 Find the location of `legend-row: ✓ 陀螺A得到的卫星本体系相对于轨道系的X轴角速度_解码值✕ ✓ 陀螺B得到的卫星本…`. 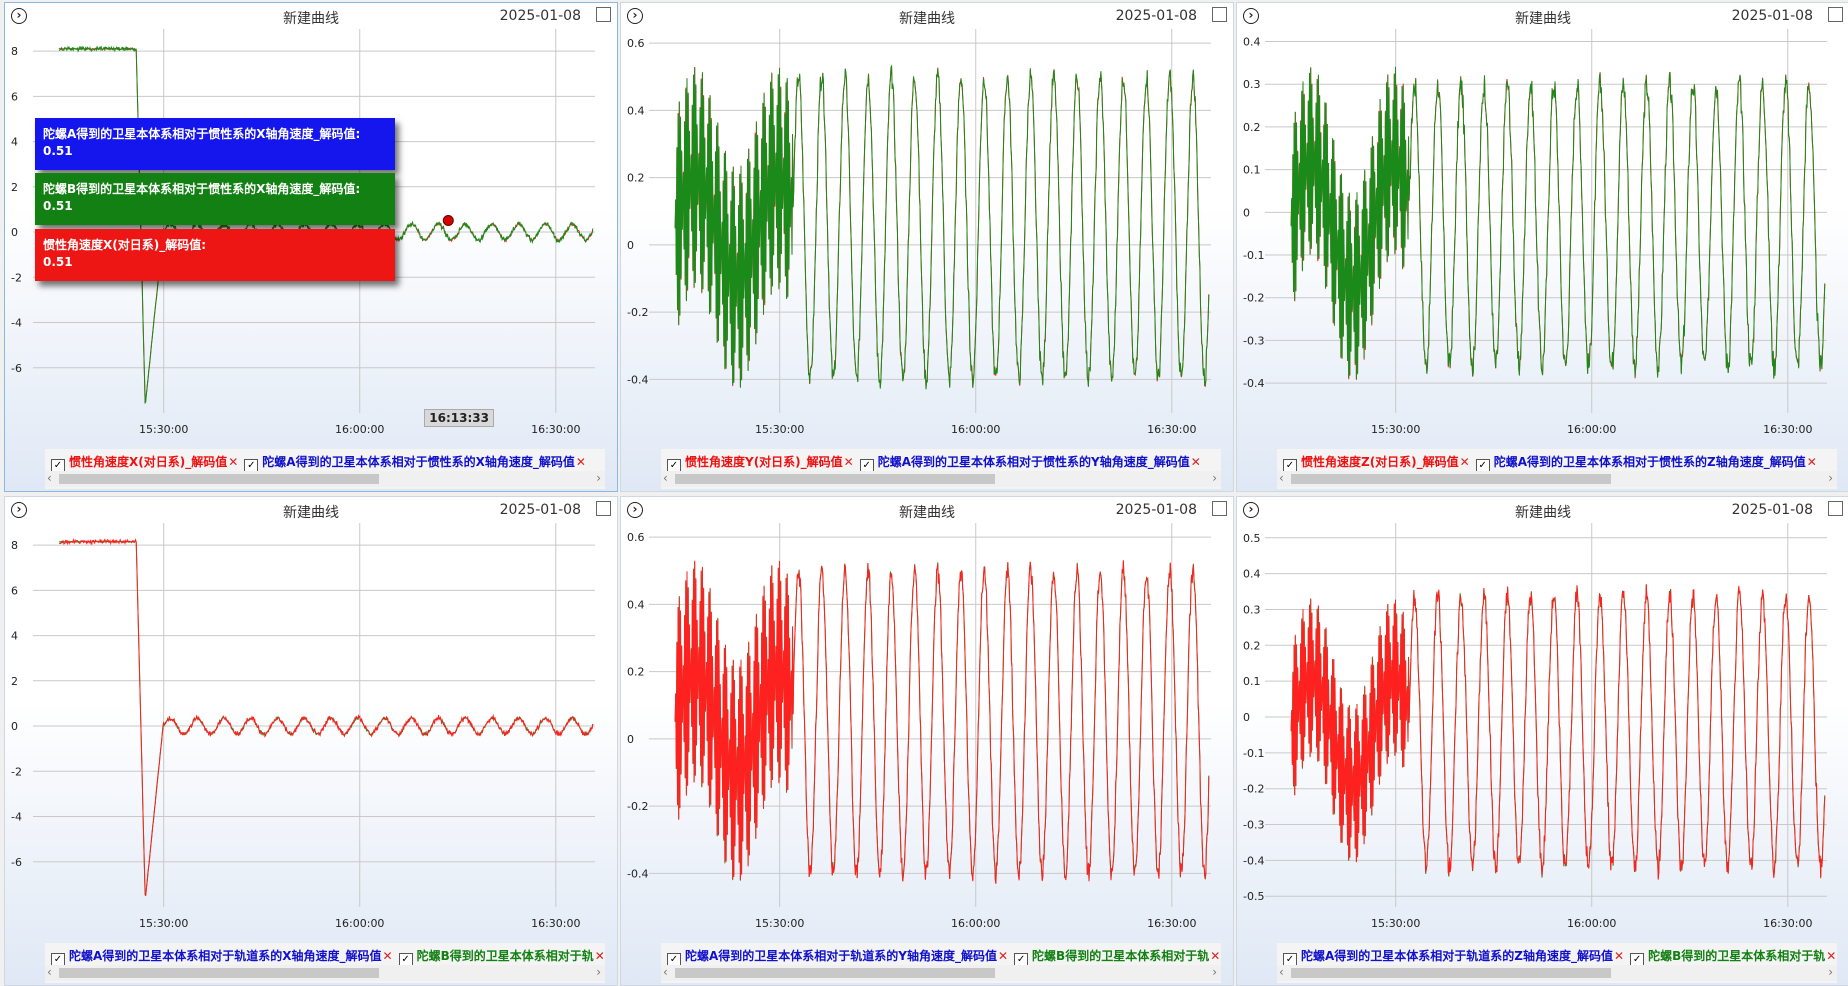

legend-row: ✓ 陀螺A得到的卫星本体系相对于轨道系的X轴角速度_解码值✕ ✓ 陀螺B得到的卫星本… is located at coordinates (331, 957).